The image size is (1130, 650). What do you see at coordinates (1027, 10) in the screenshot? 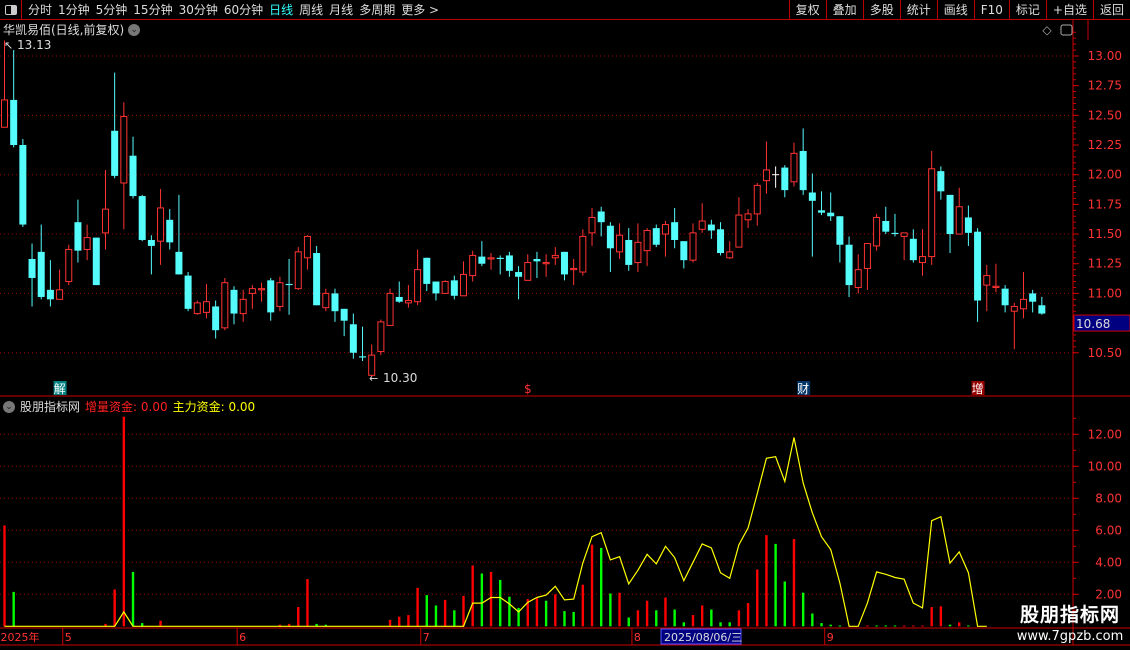
I see `toolbar-button: 标记` at bounding box center [1027, 10].